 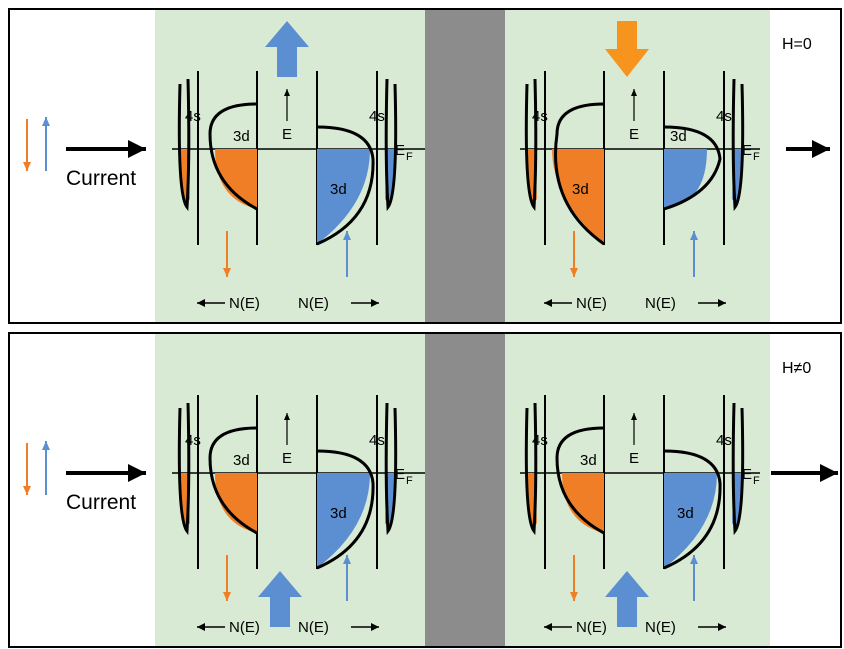 What do you see at coordinates (347, 235) in the screenshot?
I see `electrode-top-left-spin-up-arrow-head` at bounding box center [347, 235].